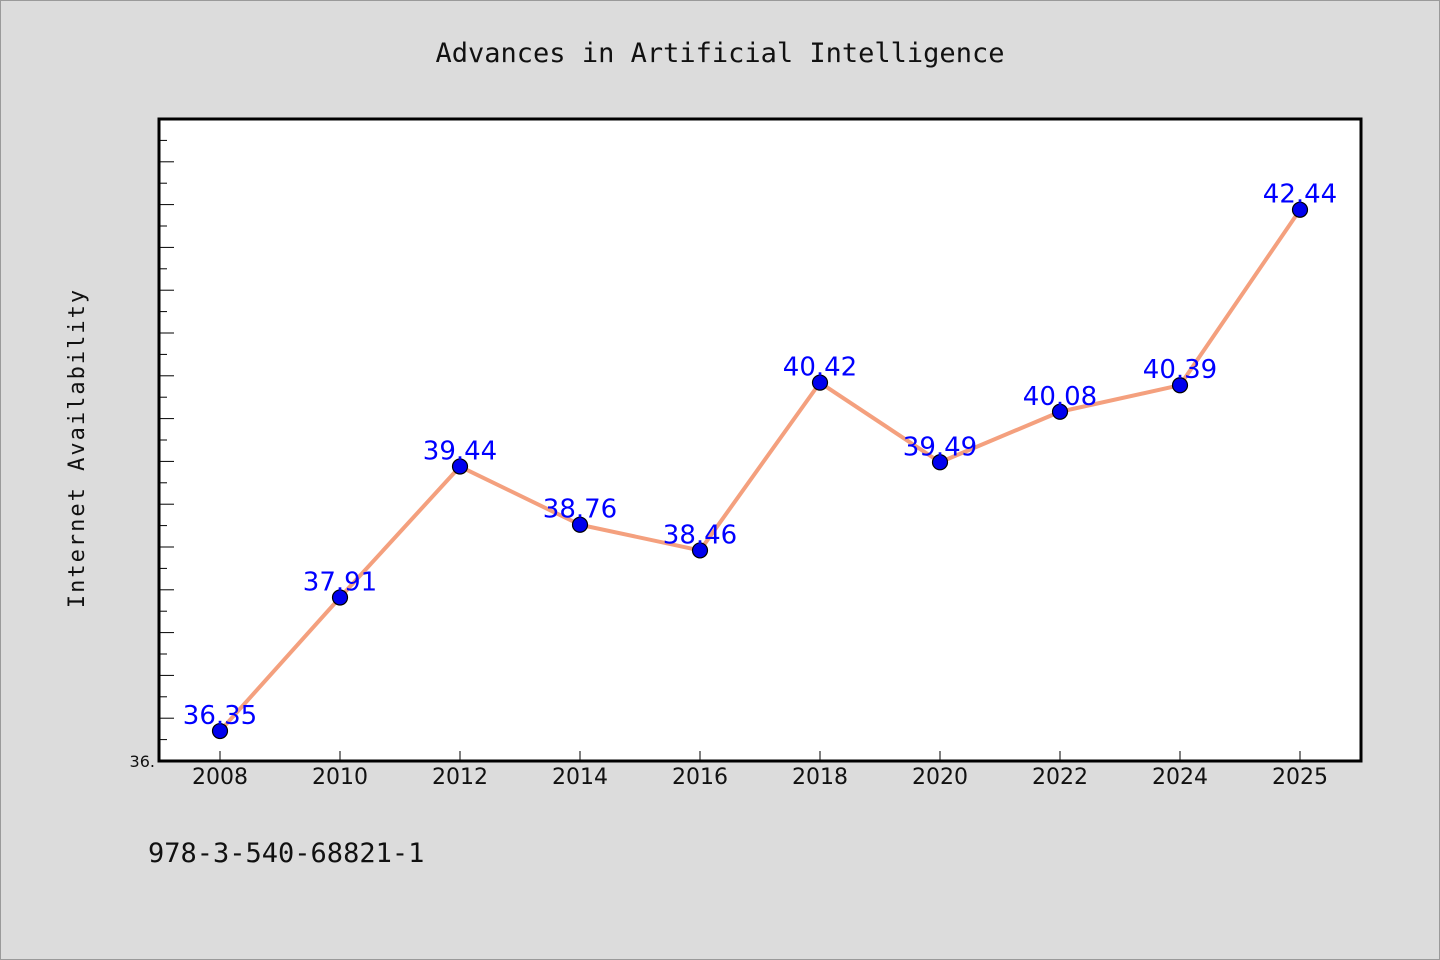 The height and width of the screenshot is (960, 1440). I want to click on y-axis-ticks, so click(166, 440).